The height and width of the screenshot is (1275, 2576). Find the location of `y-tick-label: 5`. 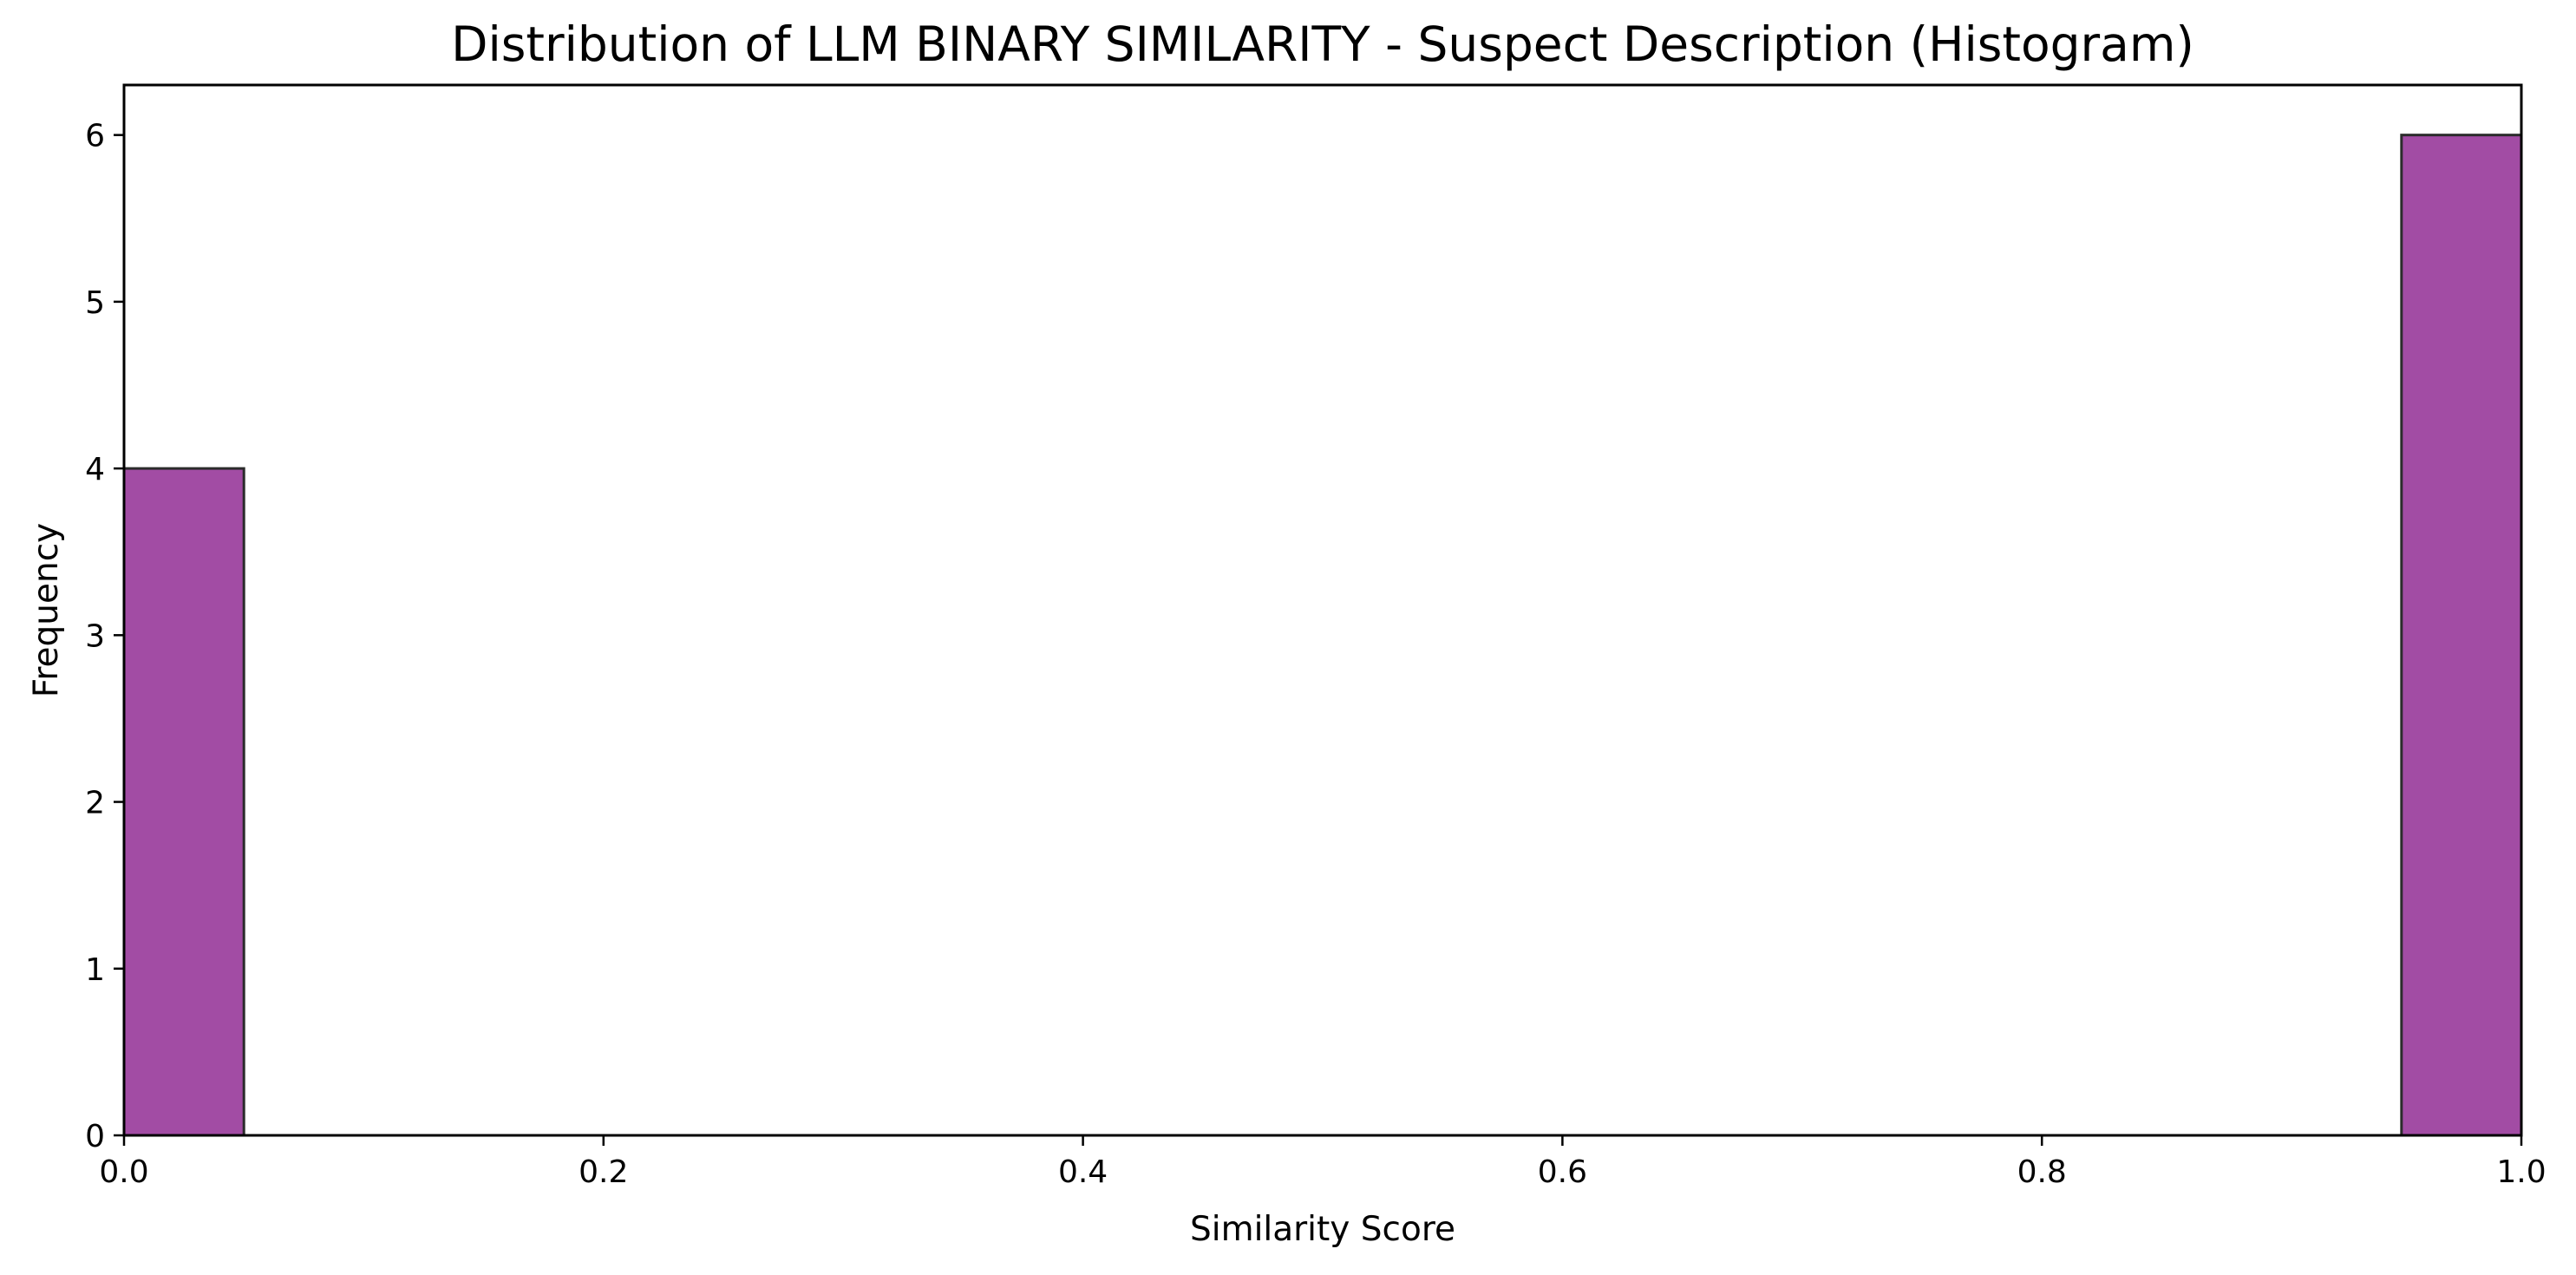

y-tick-label: 5 is located at coordinates (95, 303).